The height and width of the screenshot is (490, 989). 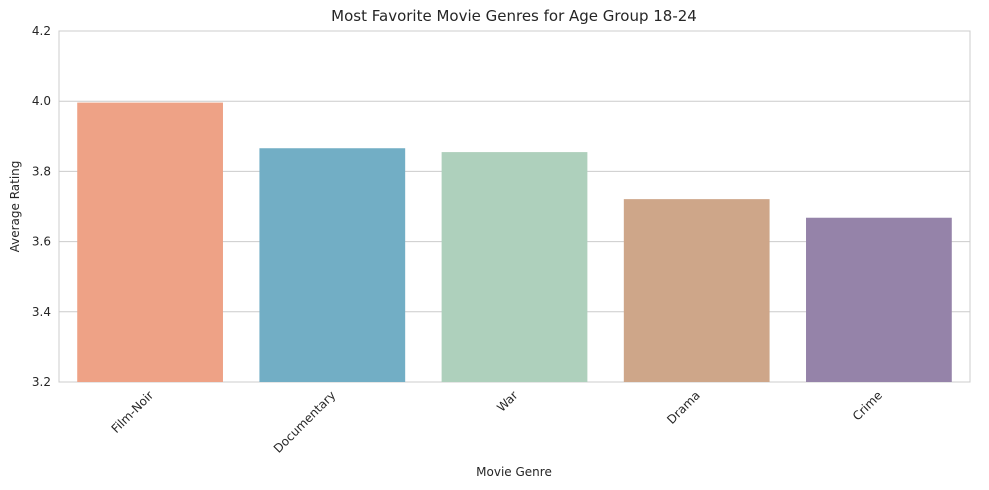 What do you see at coordinates (41, 101) in the screenshot?
I see `y-tick-label: 4.0` at bounding box center [41, 101].